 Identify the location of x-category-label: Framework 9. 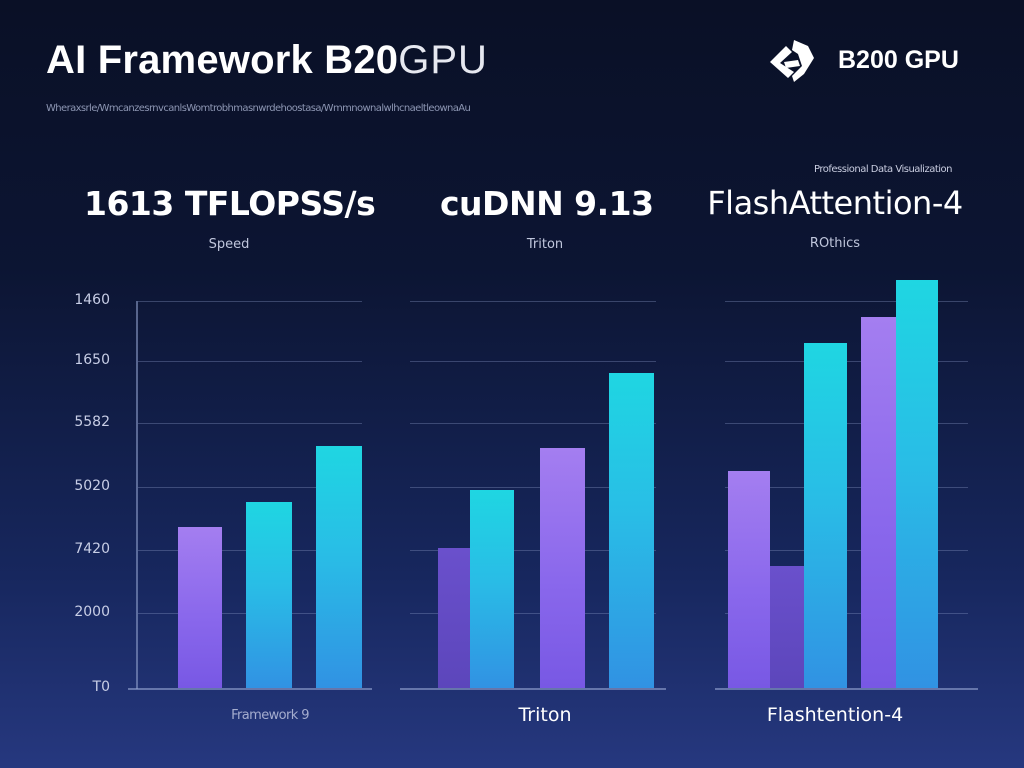
(270, 715).